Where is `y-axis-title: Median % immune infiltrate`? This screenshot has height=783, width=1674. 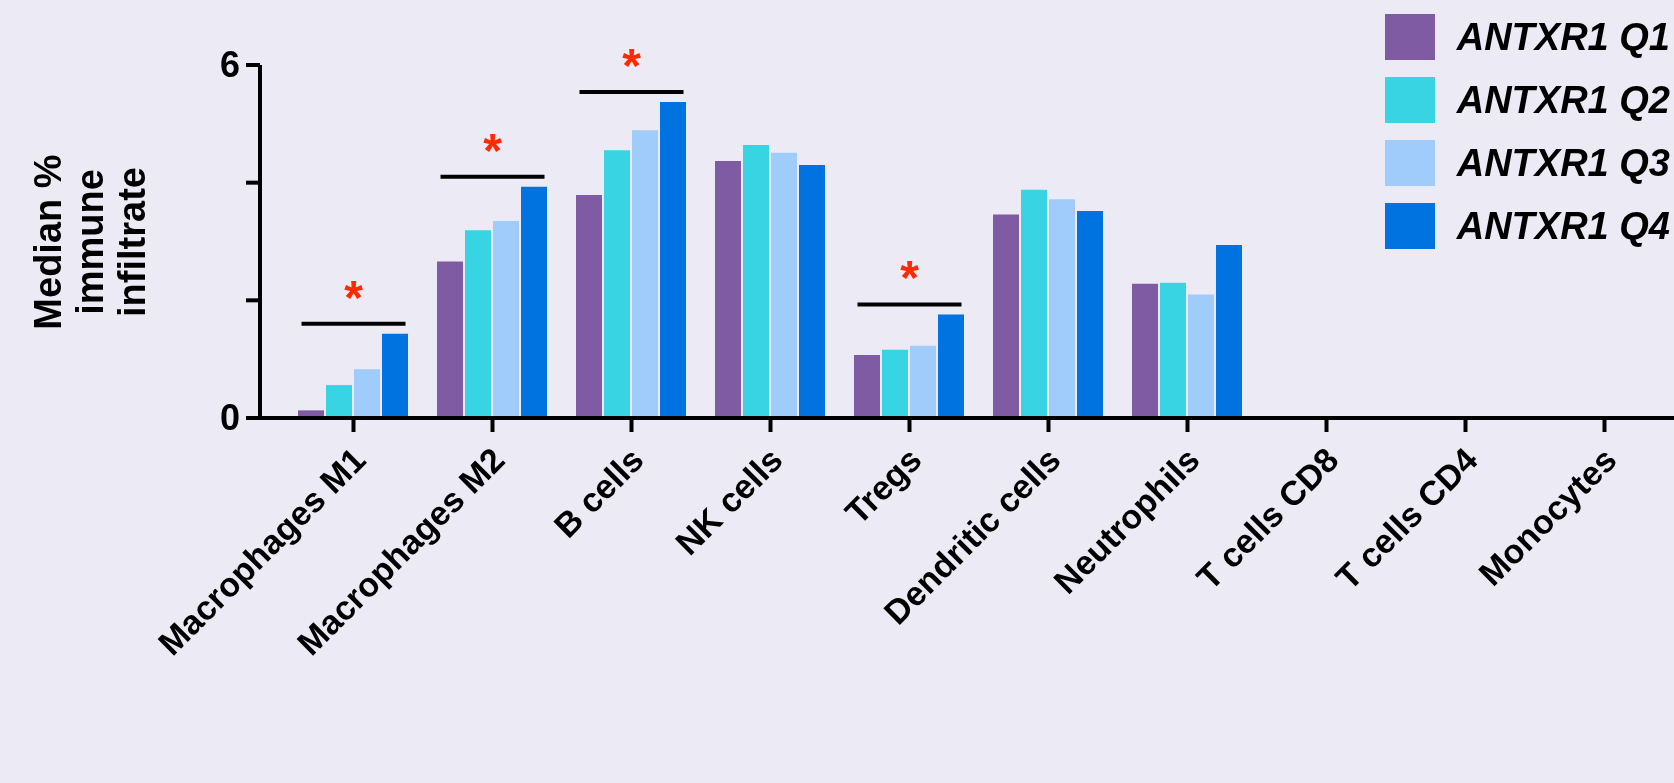 y-axis-title: Median % immune infiltrate is located at coordinates (90, 242).